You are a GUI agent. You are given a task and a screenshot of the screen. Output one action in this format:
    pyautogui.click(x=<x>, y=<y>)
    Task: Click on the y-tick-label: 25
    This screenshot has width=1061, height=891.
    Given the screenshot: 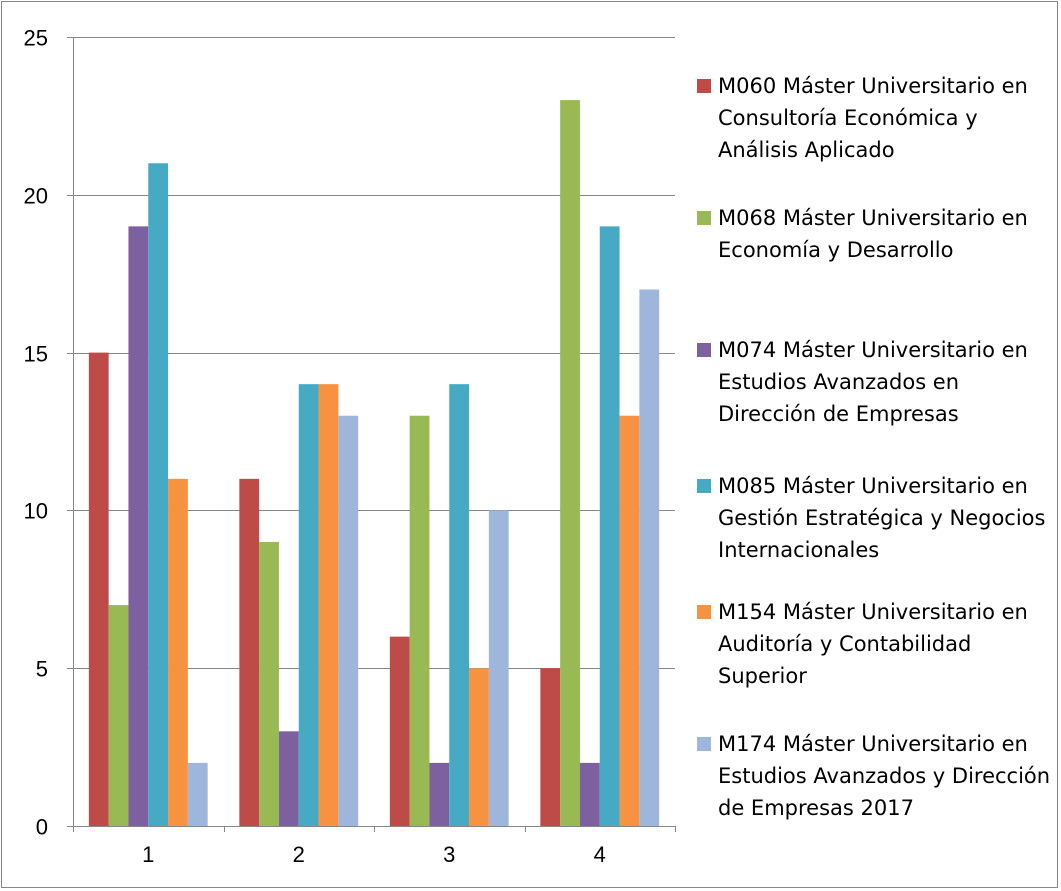 What is the action you would take?
    pyautogui.click(x=36, y=38)
    